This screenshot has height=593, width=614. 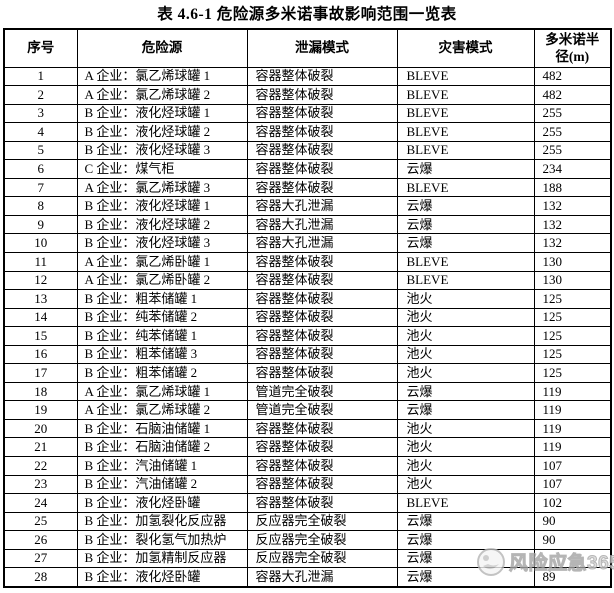 What do you see at coordinates (307, 317) in the screenshot?
I see `table-row: 14 B 企业：纯苯储罐 2 容器整体破裂 池火 125` at bounding box center [307, 317].